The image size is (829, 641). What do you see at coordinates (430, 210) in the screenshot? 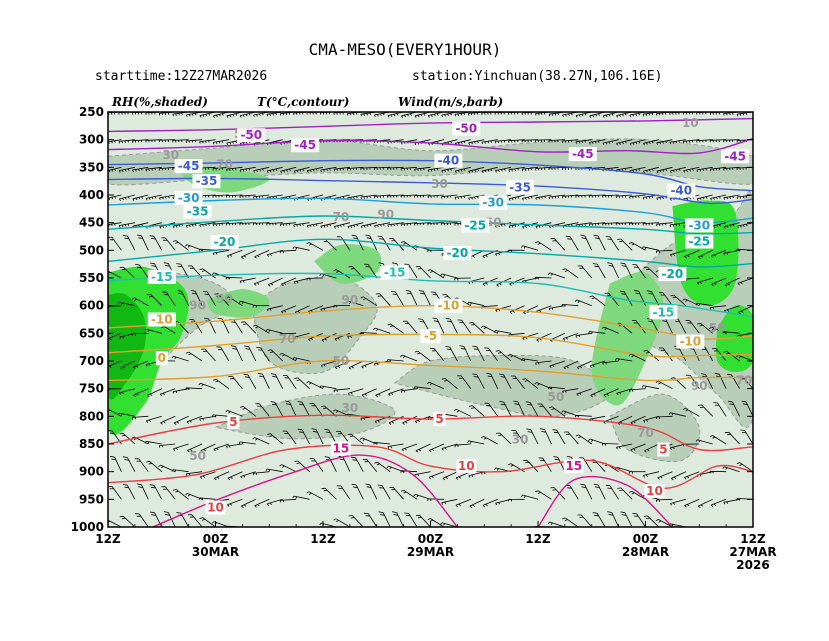
I see `temp-contour--30` at bounding box center [430, 210].